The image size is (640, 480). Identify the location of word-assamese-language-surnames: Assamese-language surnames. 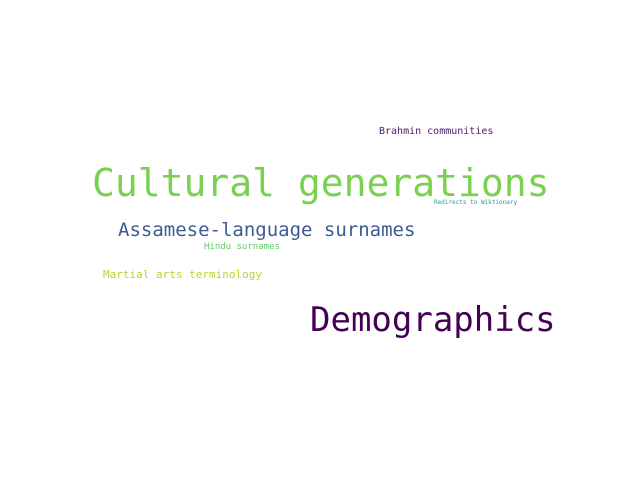
(267, 230).